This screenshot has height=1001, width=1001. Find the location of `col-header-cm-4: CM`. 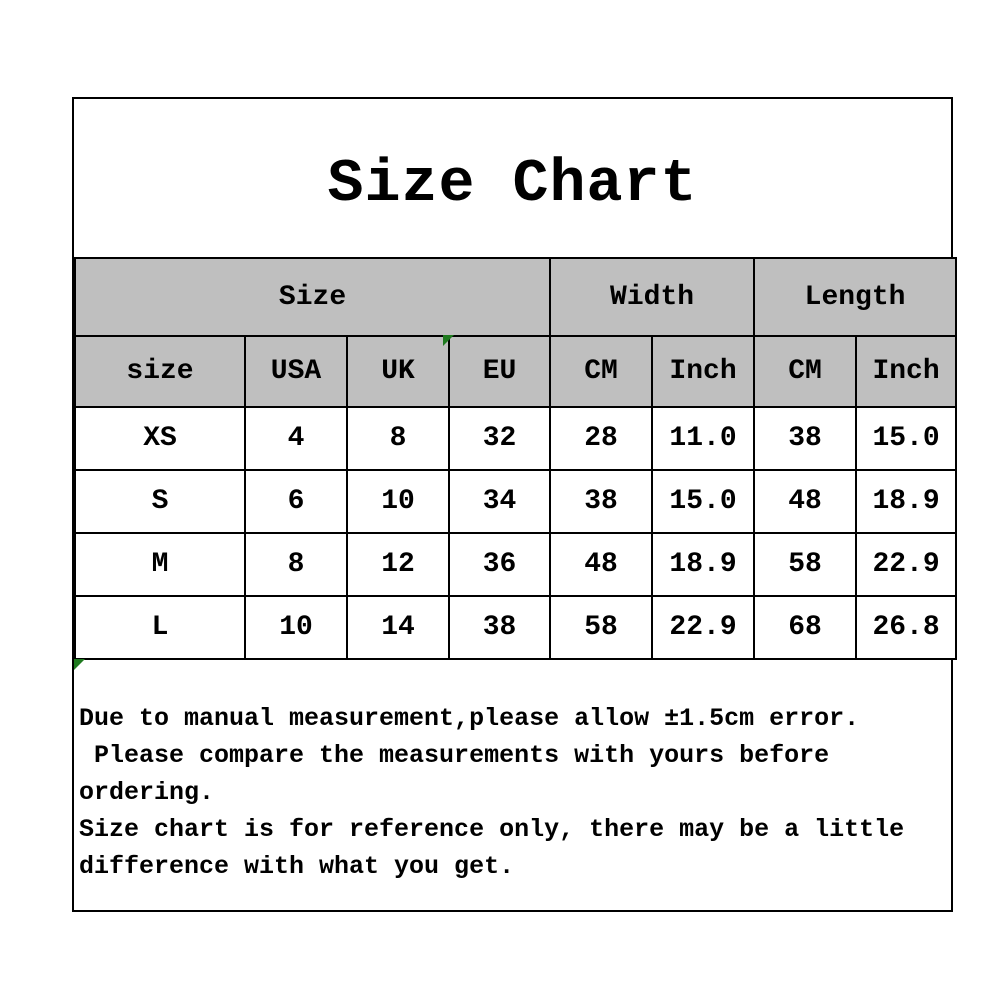

col-header-cm-4: CM is located at coordinates (601, 371).